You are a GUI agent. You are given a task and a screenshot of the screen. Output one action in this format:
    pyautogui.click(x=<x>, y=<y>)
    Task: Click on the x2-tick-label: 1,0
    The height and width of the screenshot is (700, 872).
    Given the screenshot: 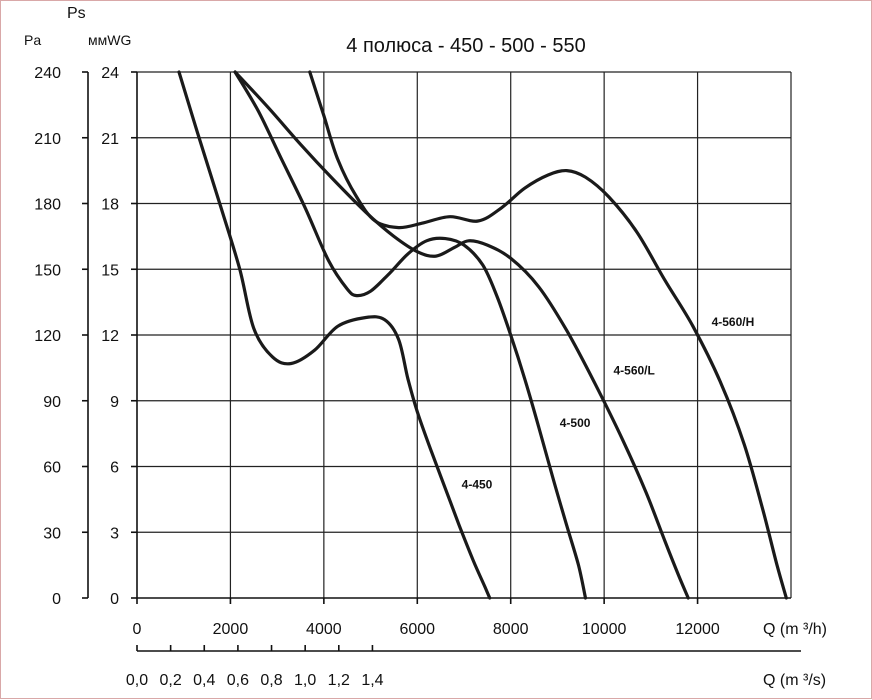 What is the action you would take?
    pyautogui.click(x=305, y=680)
    